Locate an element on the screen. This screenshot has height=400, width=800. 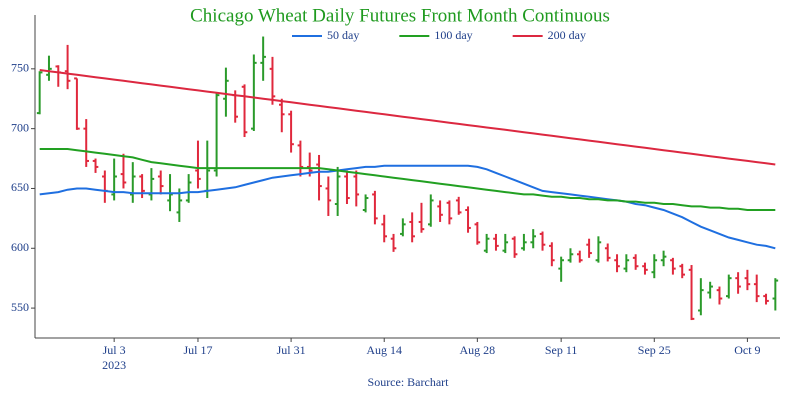
legend-label: 100 day is located at coordinates (453, 35).